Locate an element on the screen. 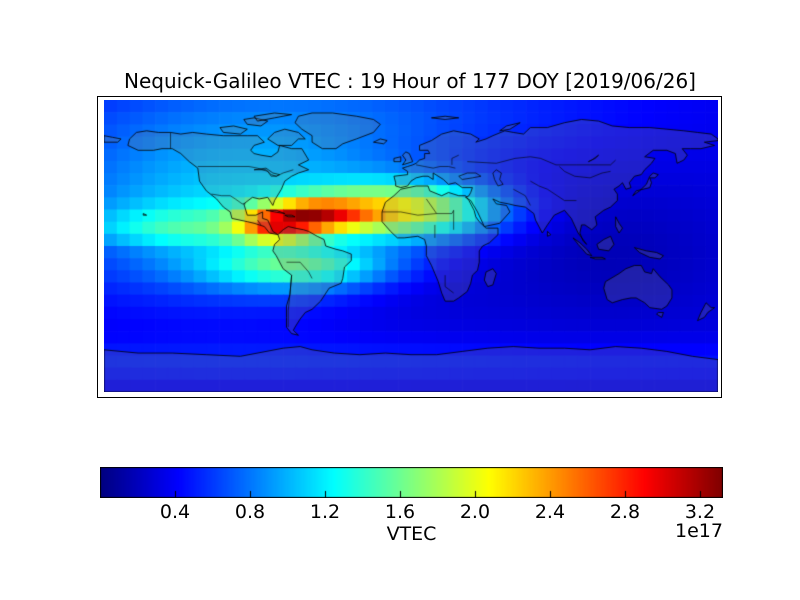  colorbar-tick-label: 1.6 is located at coordinates (400, 512).